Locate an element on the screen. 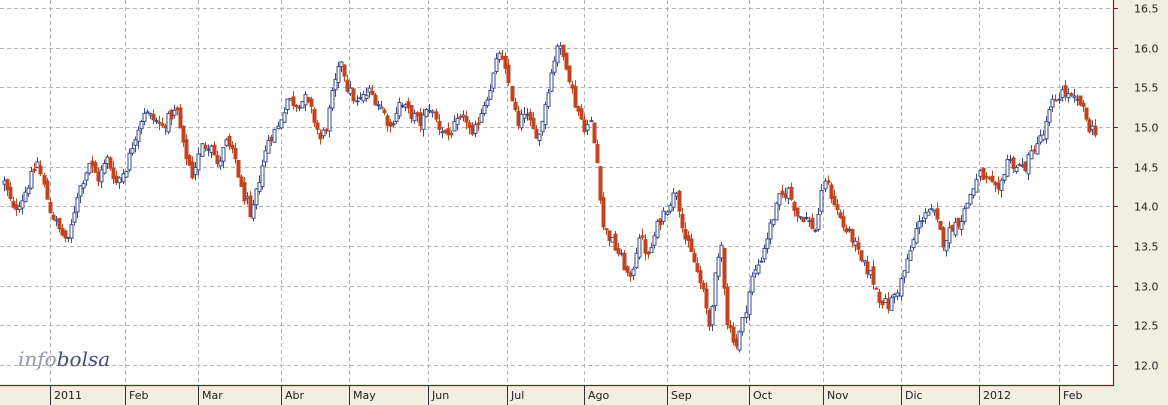 The width and height of the screenshot is (1168, 405). y-tick-label: 12.0 is located at coordinates (1146, 366).